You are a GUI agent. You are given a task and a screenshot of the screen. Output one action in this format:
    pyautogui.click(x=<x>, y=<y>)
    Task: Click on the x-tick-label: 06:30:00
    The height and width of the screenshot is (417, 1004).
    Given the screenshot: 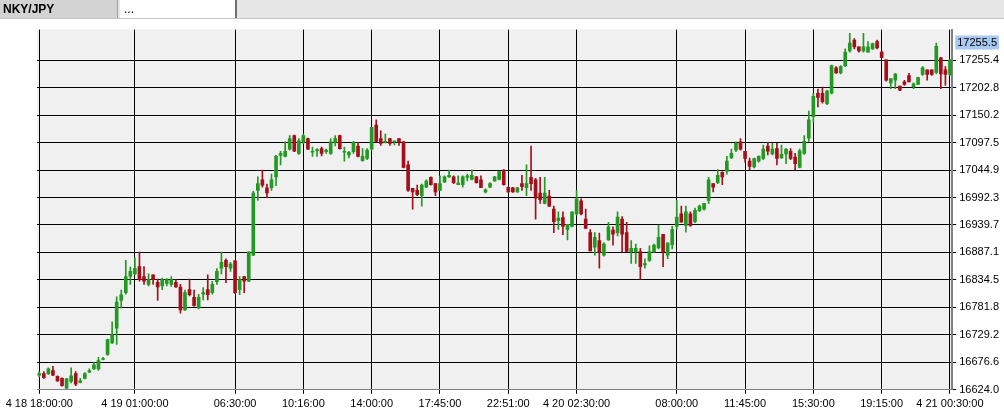 What is the action you would take?
    pyautogui.click(x=235, y=403)
    